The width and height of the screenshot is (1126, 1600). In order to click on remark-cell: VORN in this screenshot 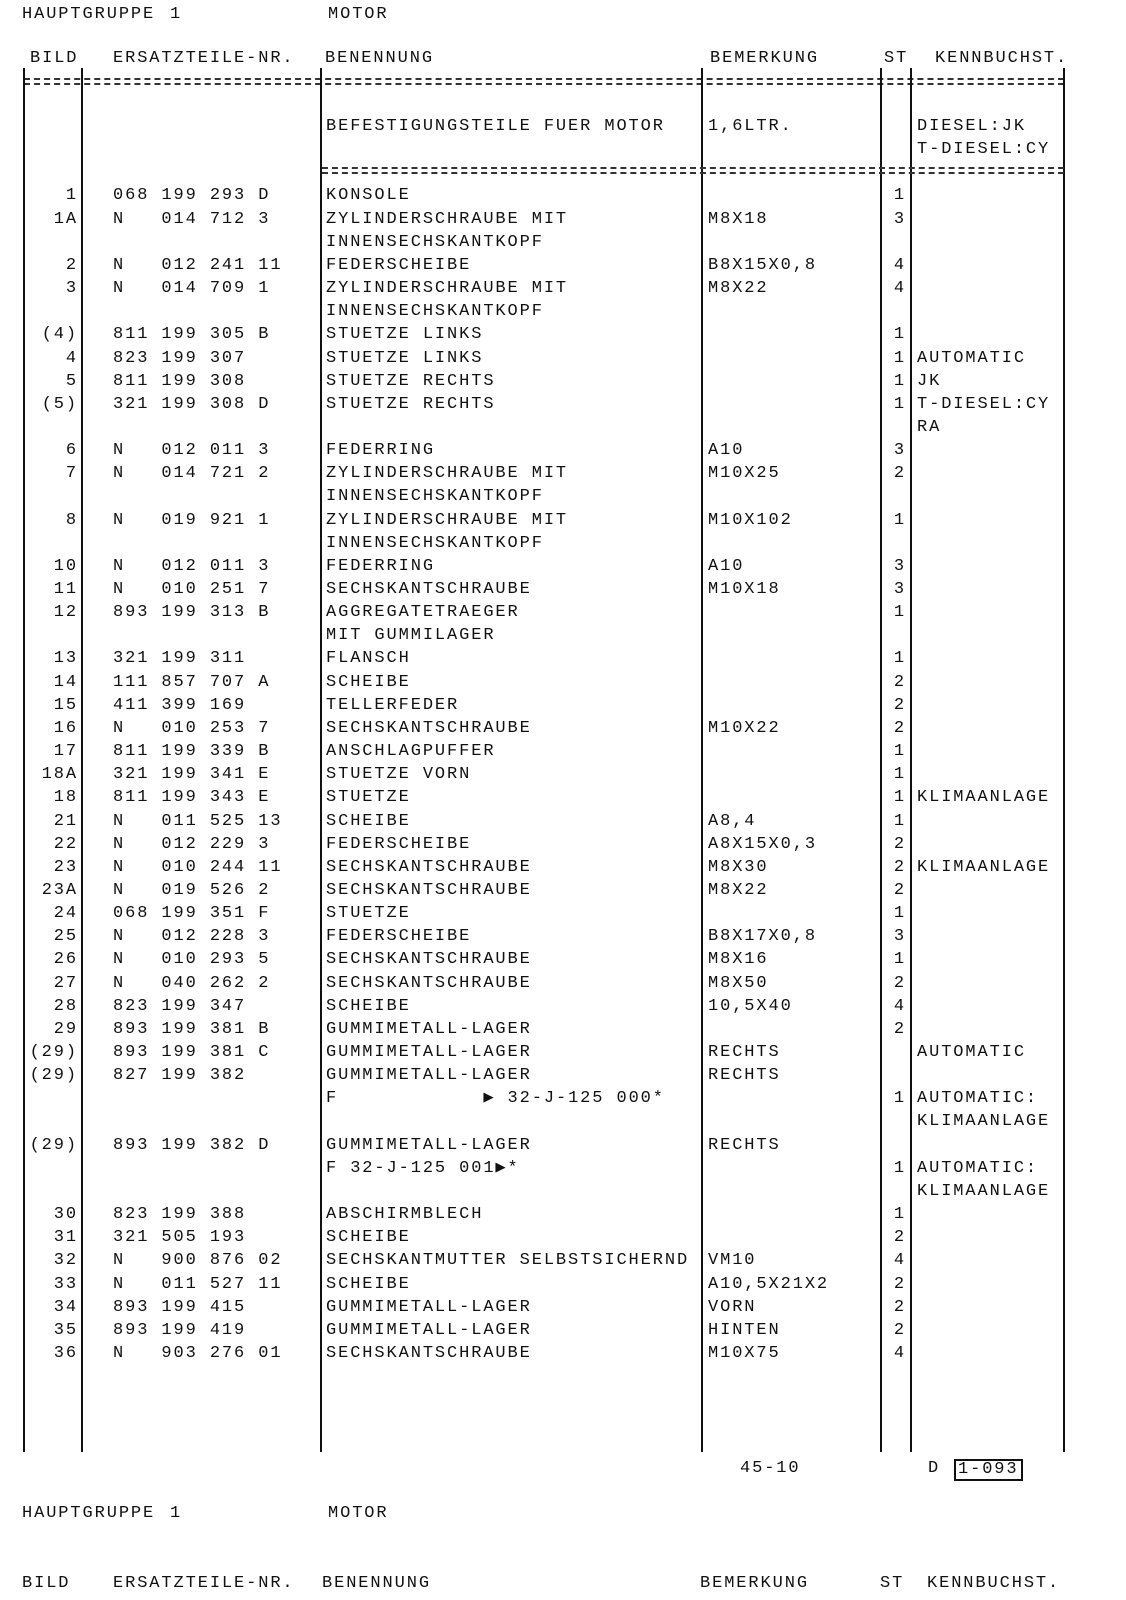, I will do `click(732, 1307)`.